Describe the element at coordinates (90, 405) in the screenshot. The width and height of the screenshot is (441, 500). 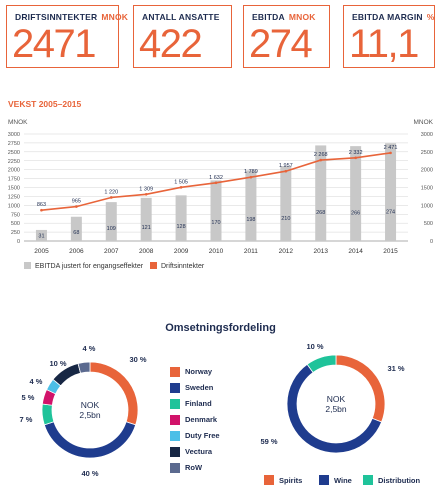
I see `donut-center-label: NOK` at that location.